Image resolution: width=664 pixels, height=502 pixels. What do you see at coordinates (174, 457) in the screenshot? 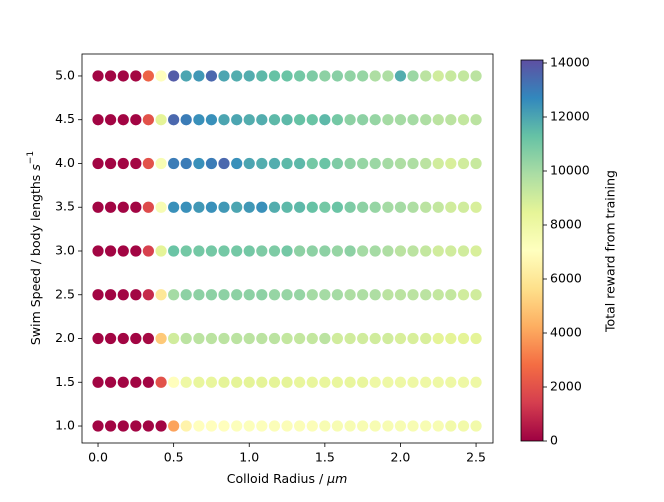
I see `x-tick-label: 0.5` at bounding box center [174, 457].